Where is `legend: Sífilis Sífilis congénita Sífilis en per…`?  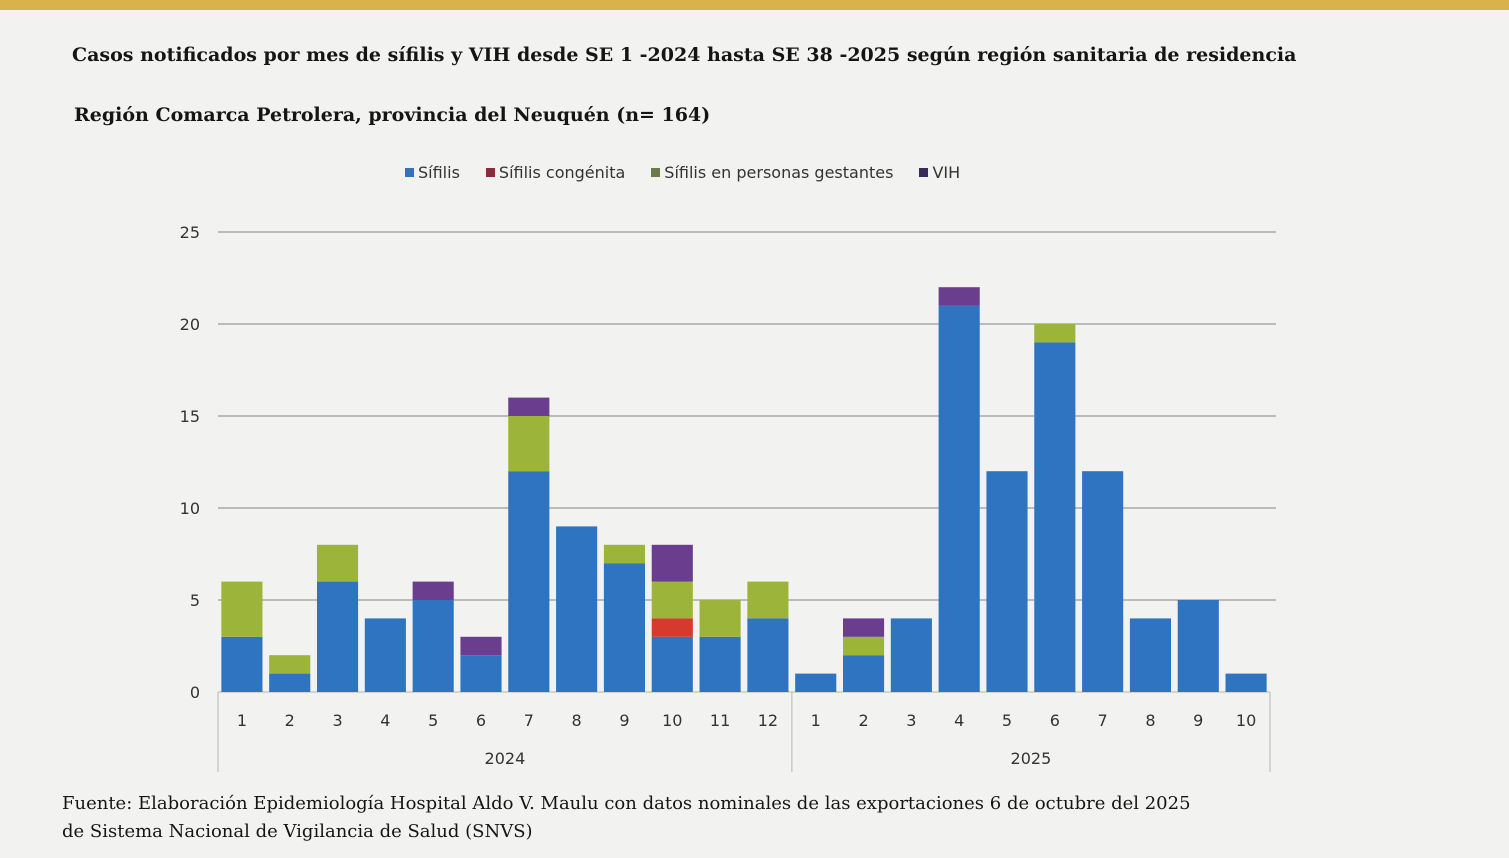 legend: Sífilis Sífilis congénita Sífilis en per… is located at coordinates (682, 172).